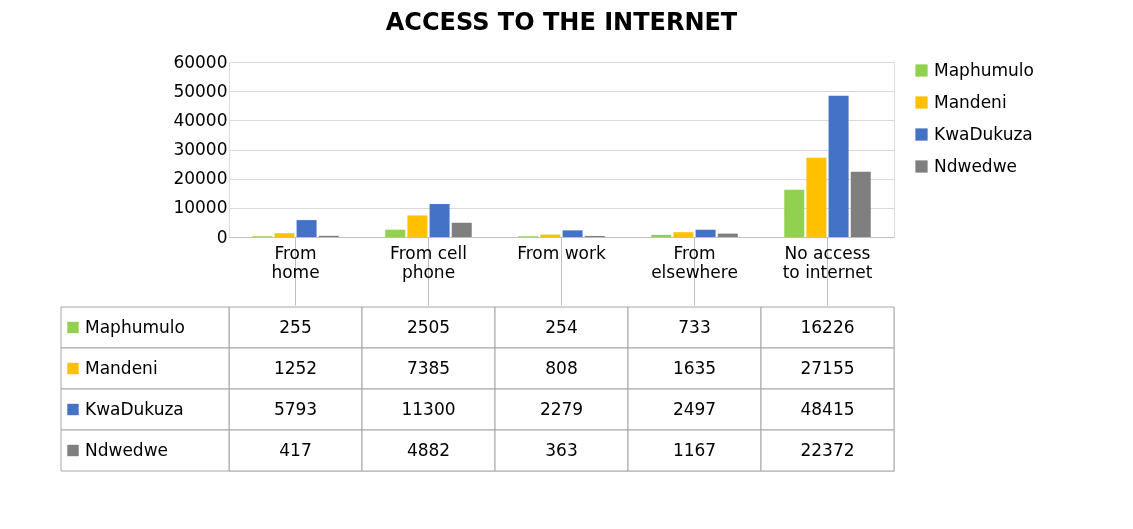 The height and width of the screenshot is (529, 1133). What do you see at coordinates (561, 22) in the screenshot?
I see `chart-title: ACCESS TO THE INTERNET` at bounding box center [561, 22].